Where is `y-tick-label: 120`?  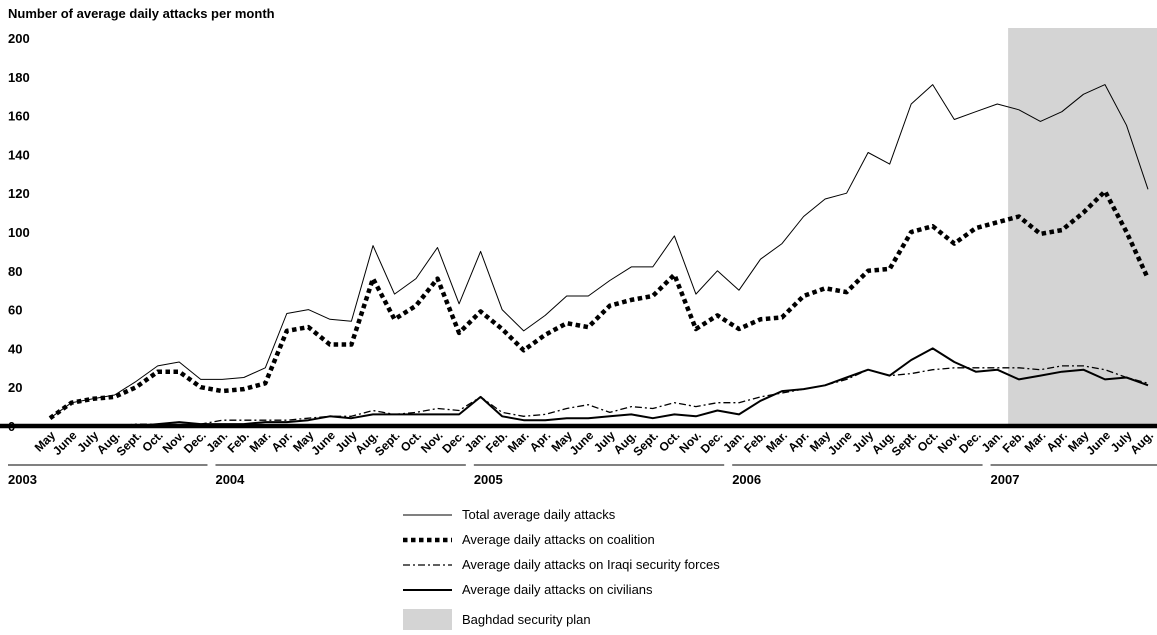
y-tick-label: 120 is located at coordinates (19, 193).